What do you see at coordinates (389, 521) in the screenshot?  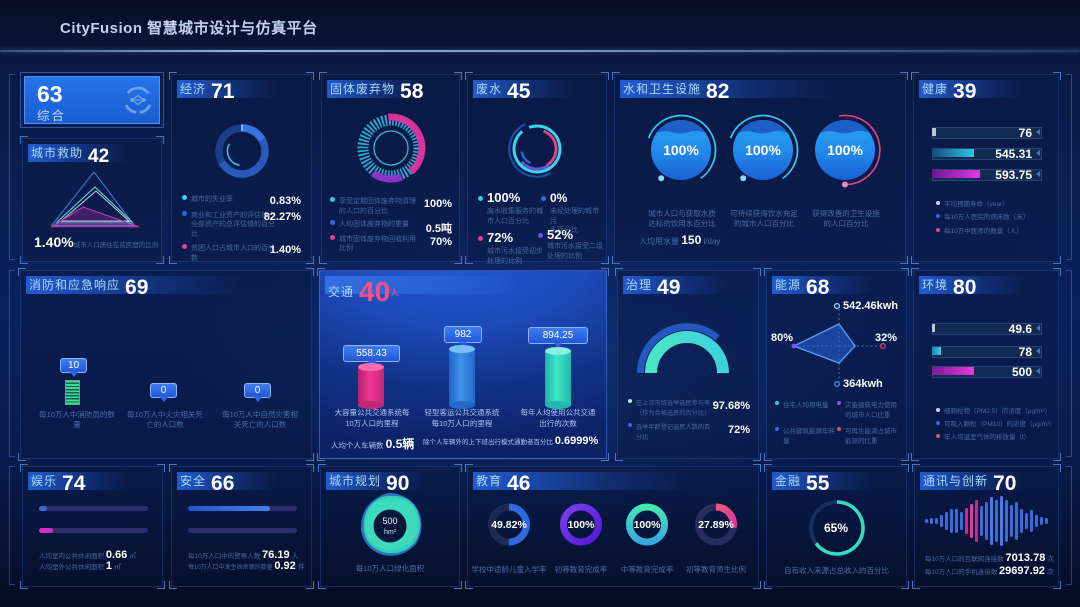 I see `svg-text: 500` at bounding box center [389, 521].